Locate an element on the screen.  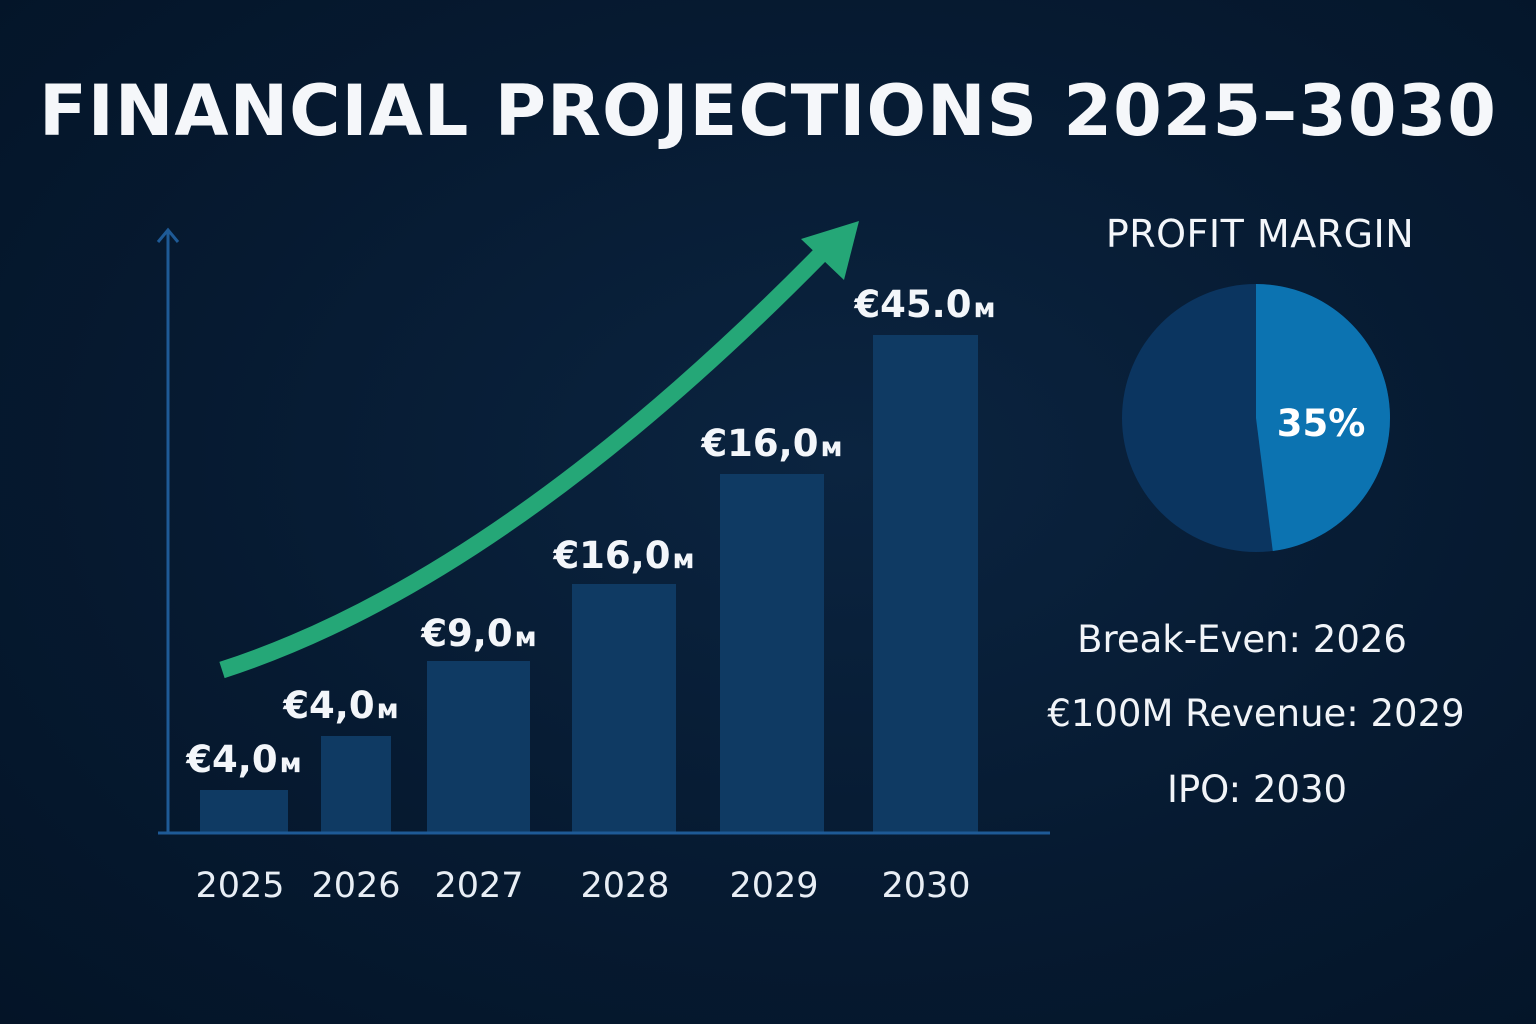
bar-2025 is located at coordinates (244, 811).